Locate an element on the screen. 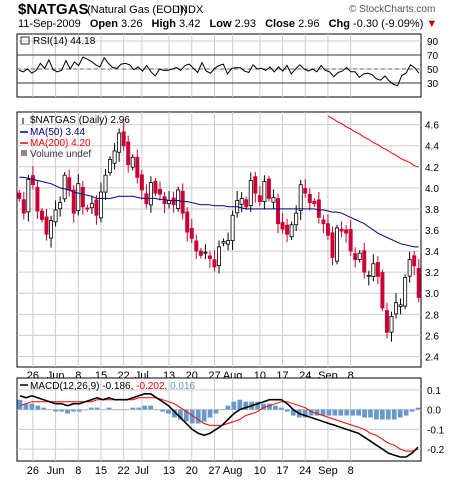 Image resolution: width=460 pixels, height=482 pixels. high-value: 3.42 is located at coordinates (190, 24).